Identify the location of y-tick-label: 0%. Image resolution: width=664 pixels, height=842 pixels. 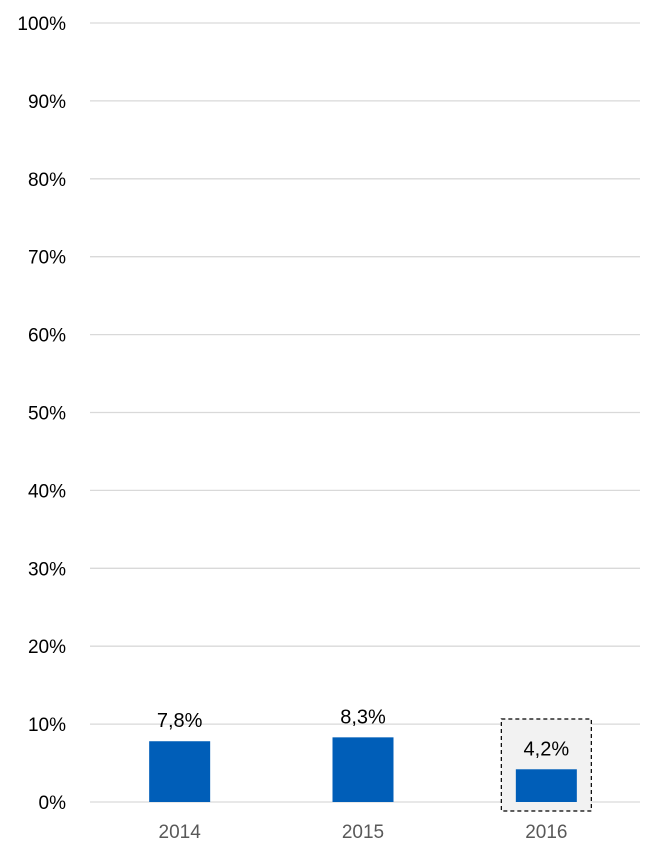
(53, 803).